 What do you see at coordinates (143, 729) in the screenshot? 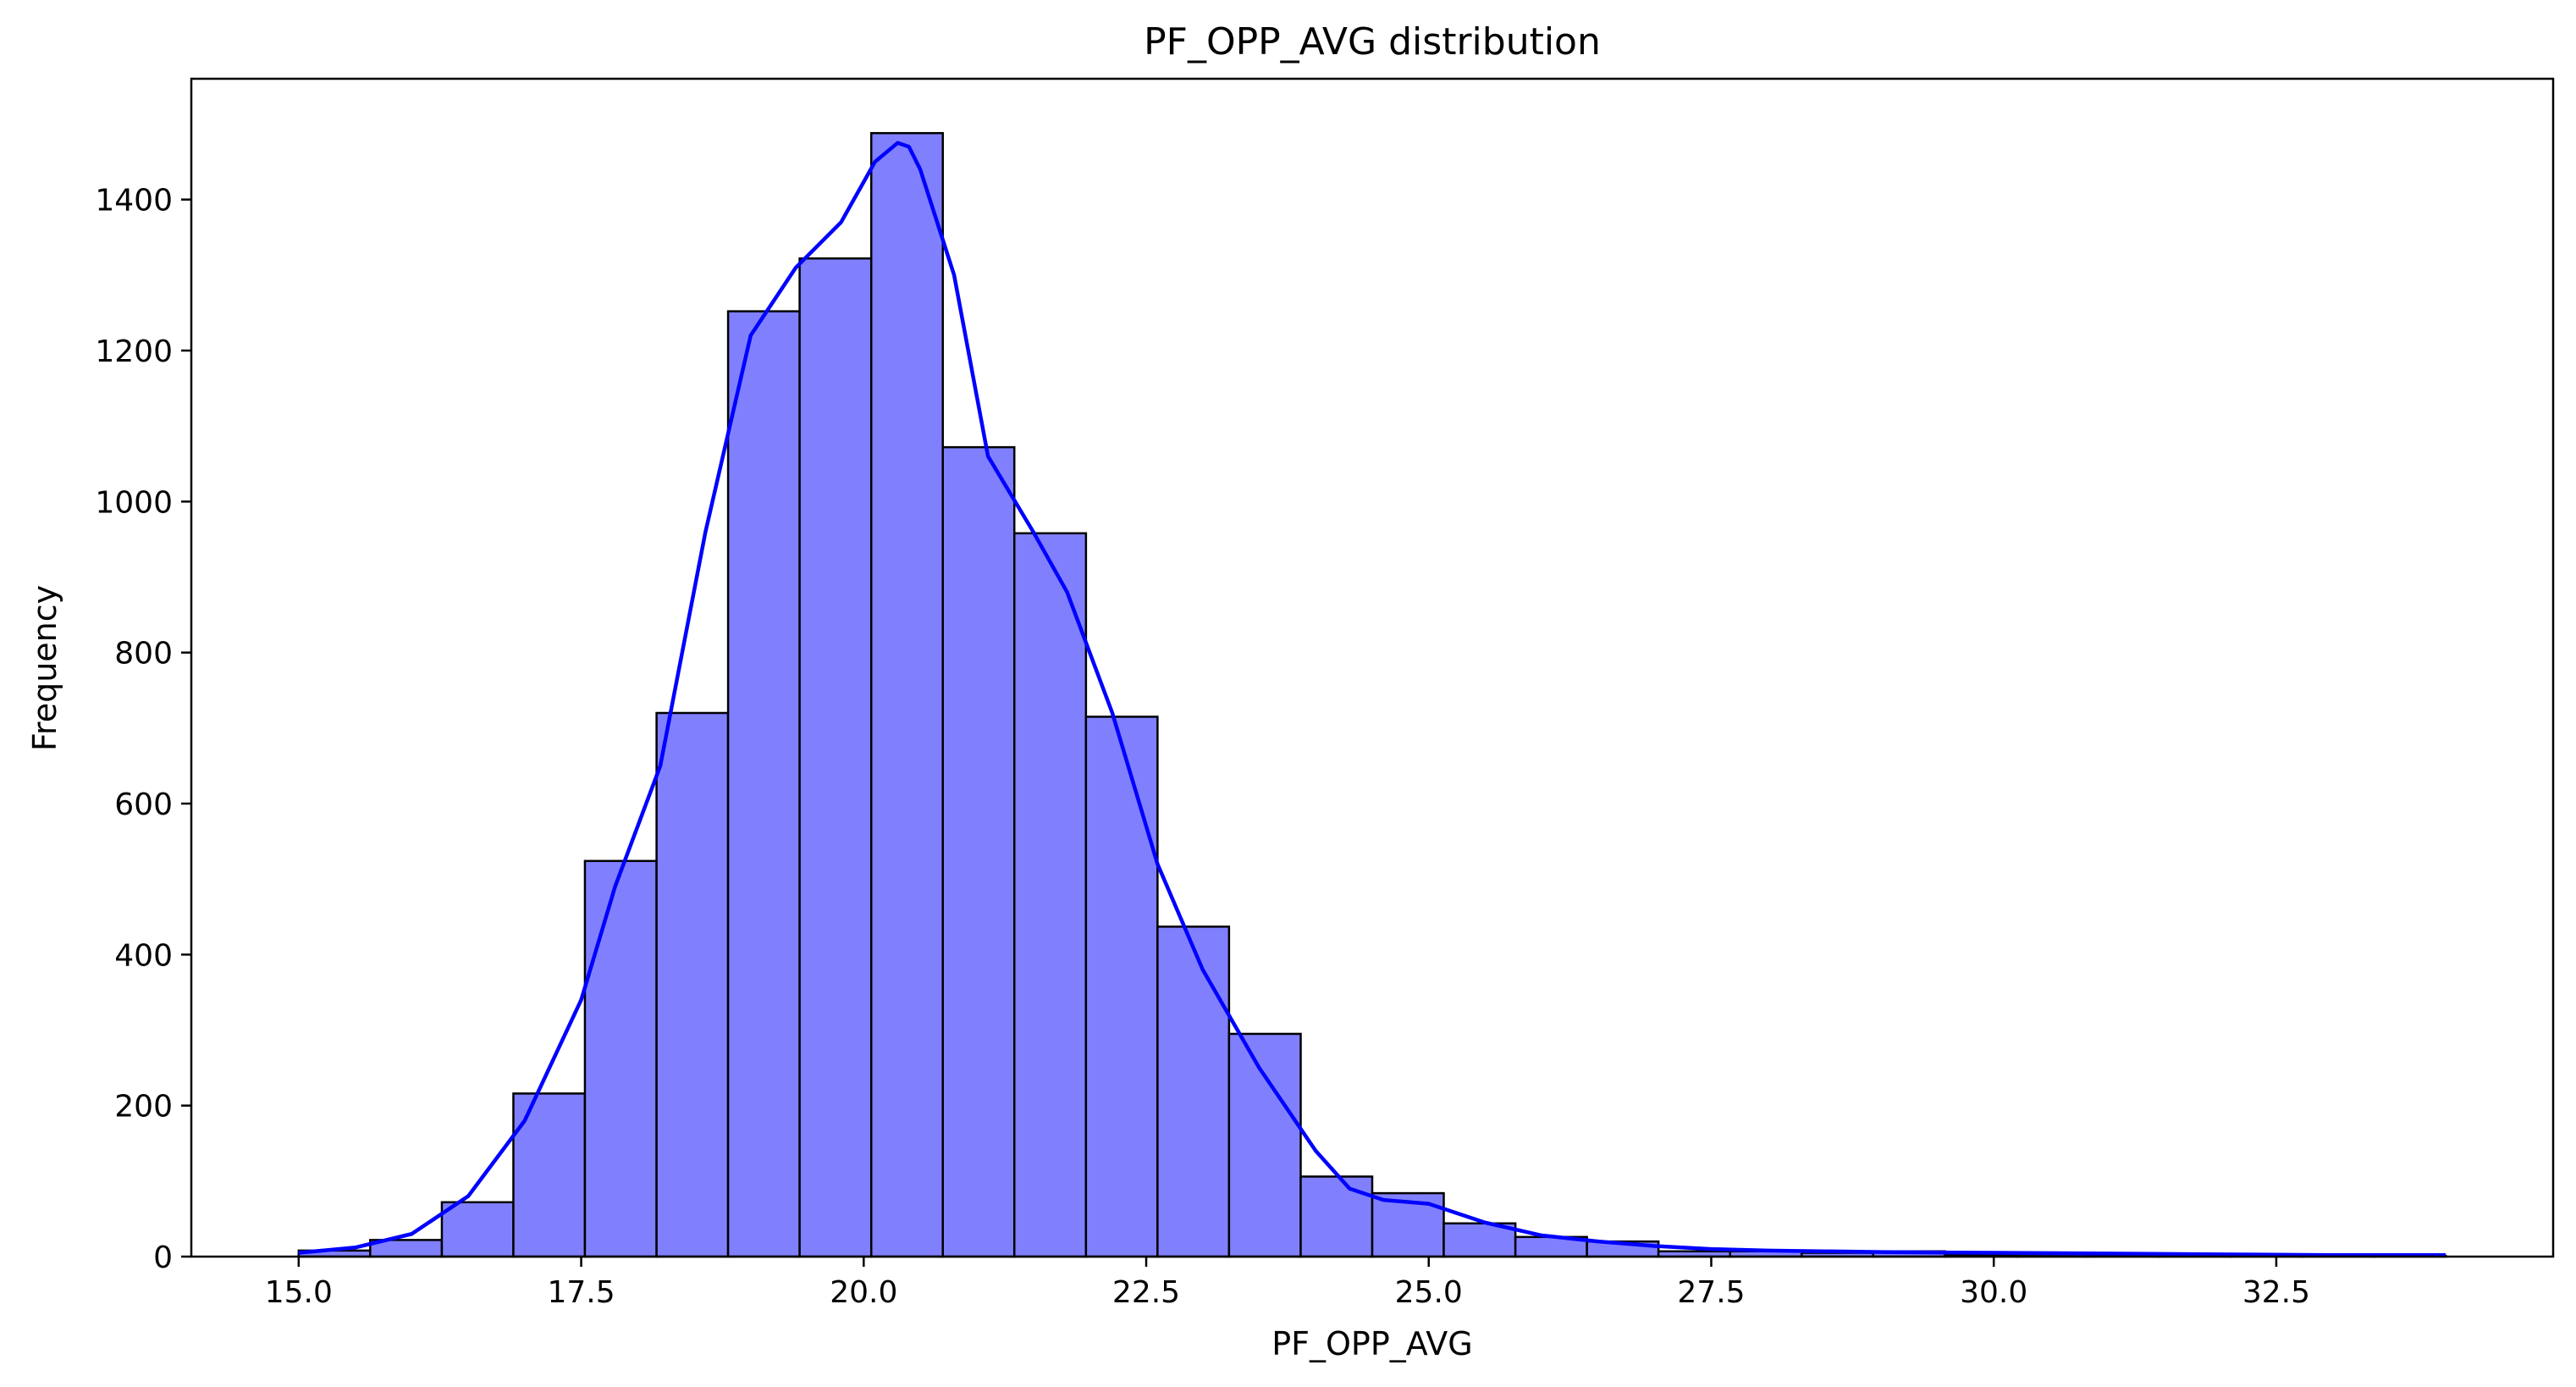
I see `y-axis-ticks: 0 200 400 600 800 1000 1200 1400` at bounding box center [143, 729].